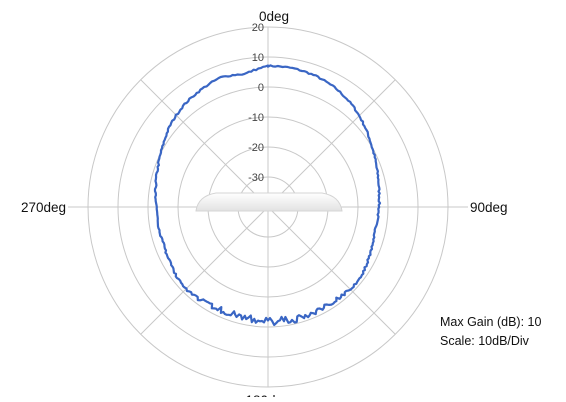 Image resolution: width=566 pixels, height=402 pixels. What do you see at coordinates (256, 148) in the screenshot?
I see `radial-tick-label: -20` at bounding box center [256, 148].